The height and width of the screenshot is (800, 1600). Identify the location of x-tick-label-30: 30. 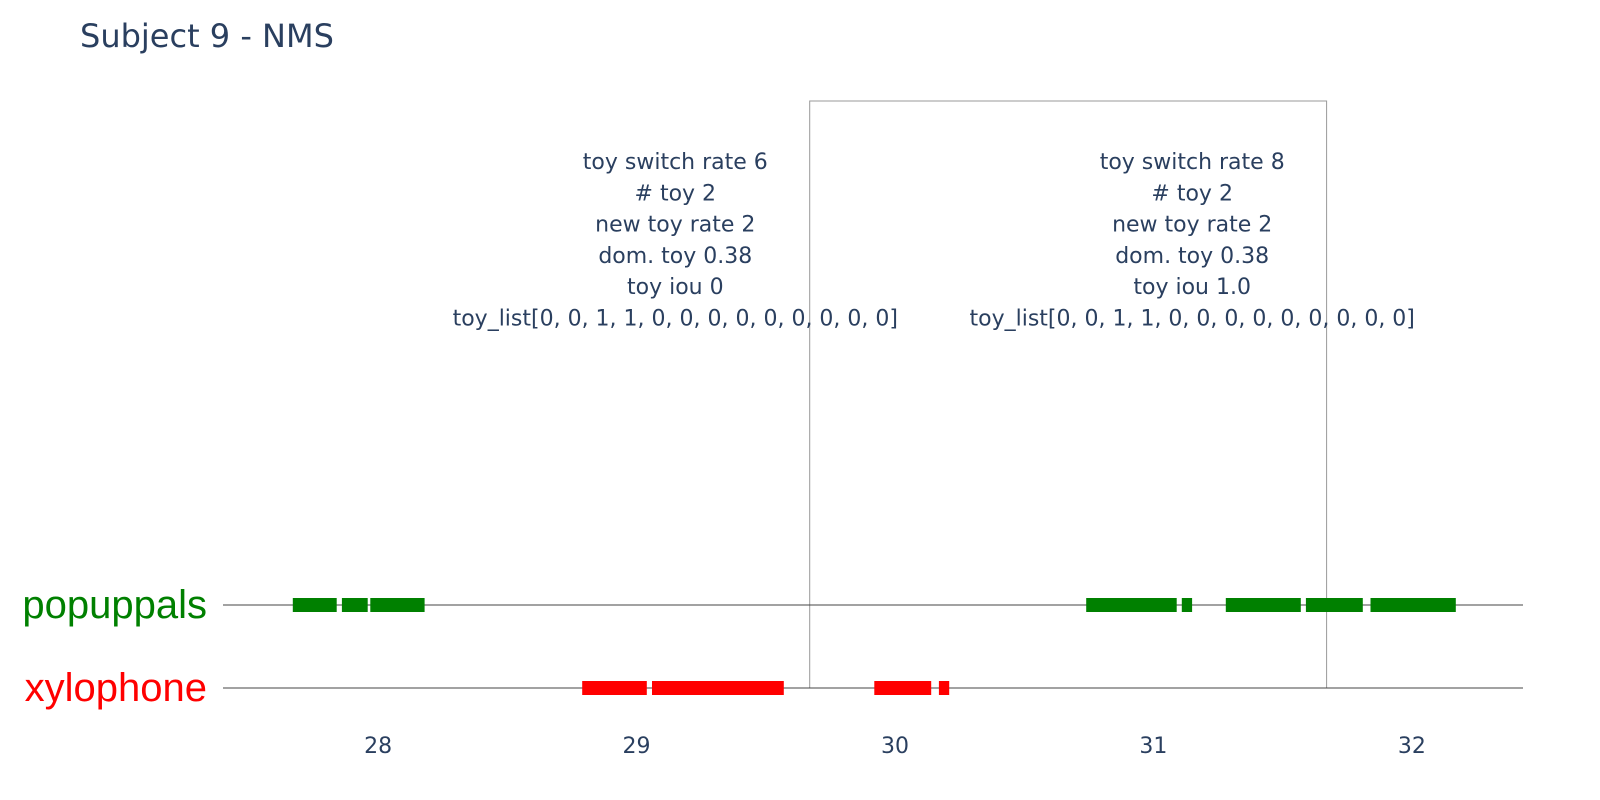
(895, 746).